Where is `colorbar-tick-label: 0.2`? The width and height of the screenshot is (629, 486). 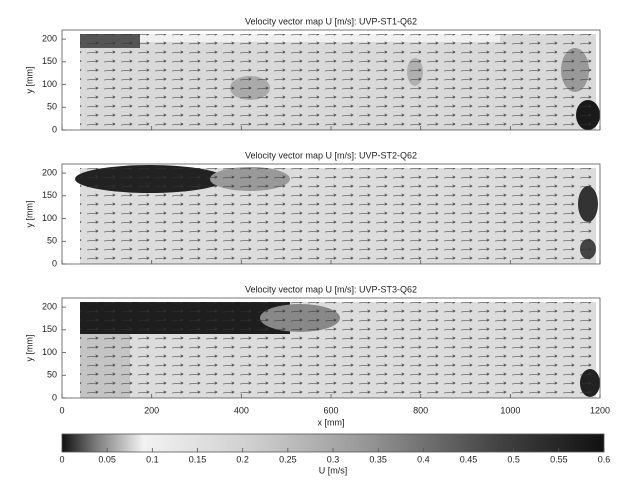 colorbar-tick-label: 0.2 is located at coordinates (242, 459).